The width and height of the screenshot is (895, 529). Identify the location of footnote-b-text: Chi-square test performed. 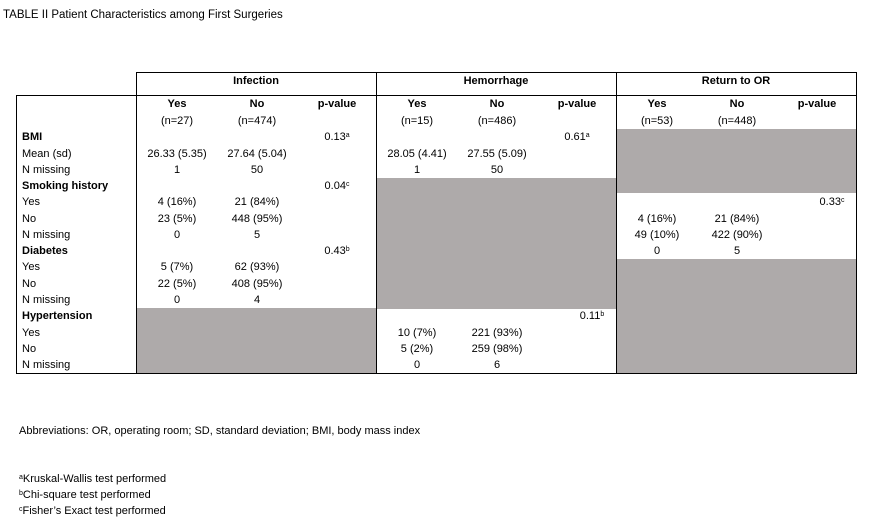
(86, 495).